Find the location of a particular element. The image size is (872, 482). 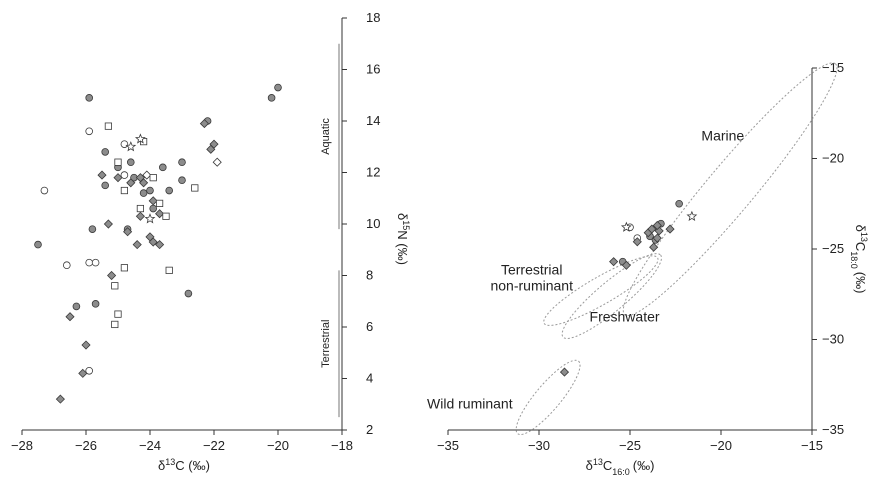

y-tick-label: 6 is located at coordinates (369, 326).